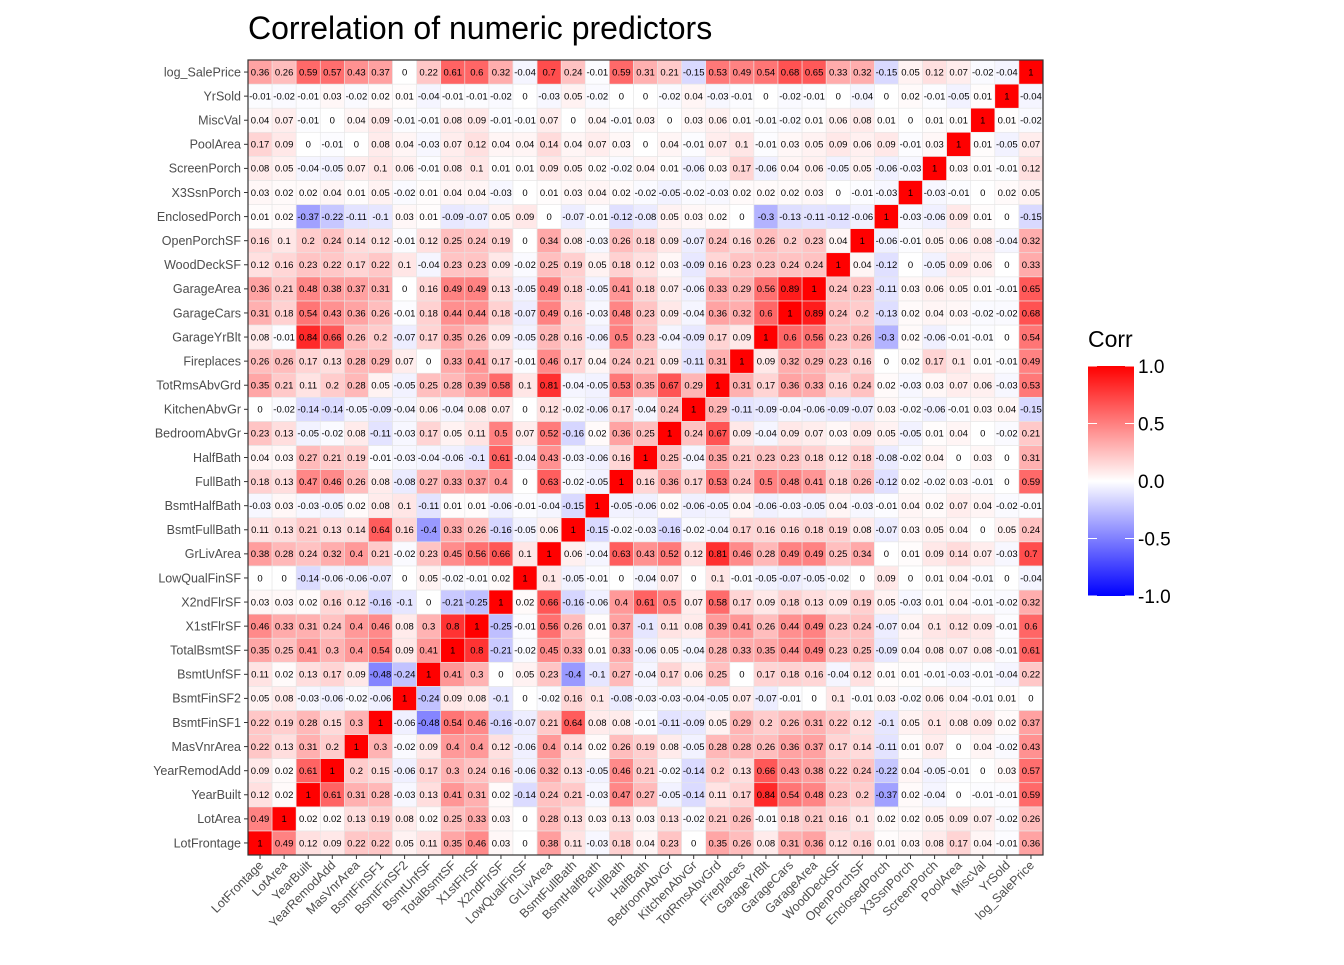 The width and height of the screenshot is (1344, 965). I want to click on legend-tick-label: 0.5, so click(1151, 425).